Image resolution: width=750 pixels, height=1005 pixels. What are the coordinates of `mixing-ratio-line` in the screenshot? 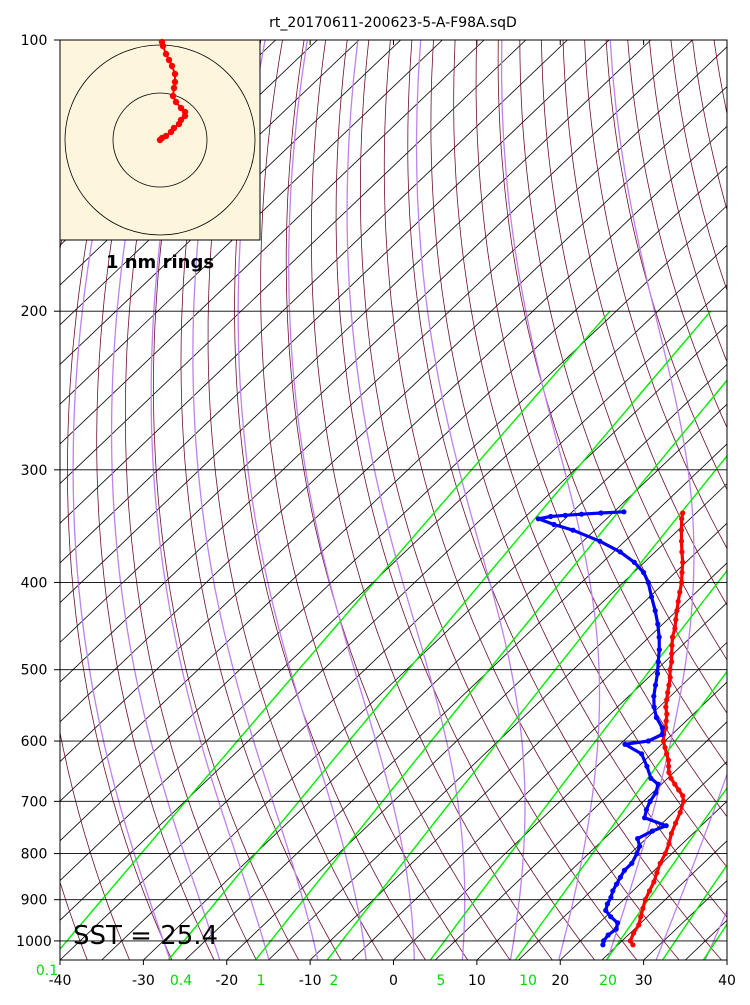 It's located at (706, 635).